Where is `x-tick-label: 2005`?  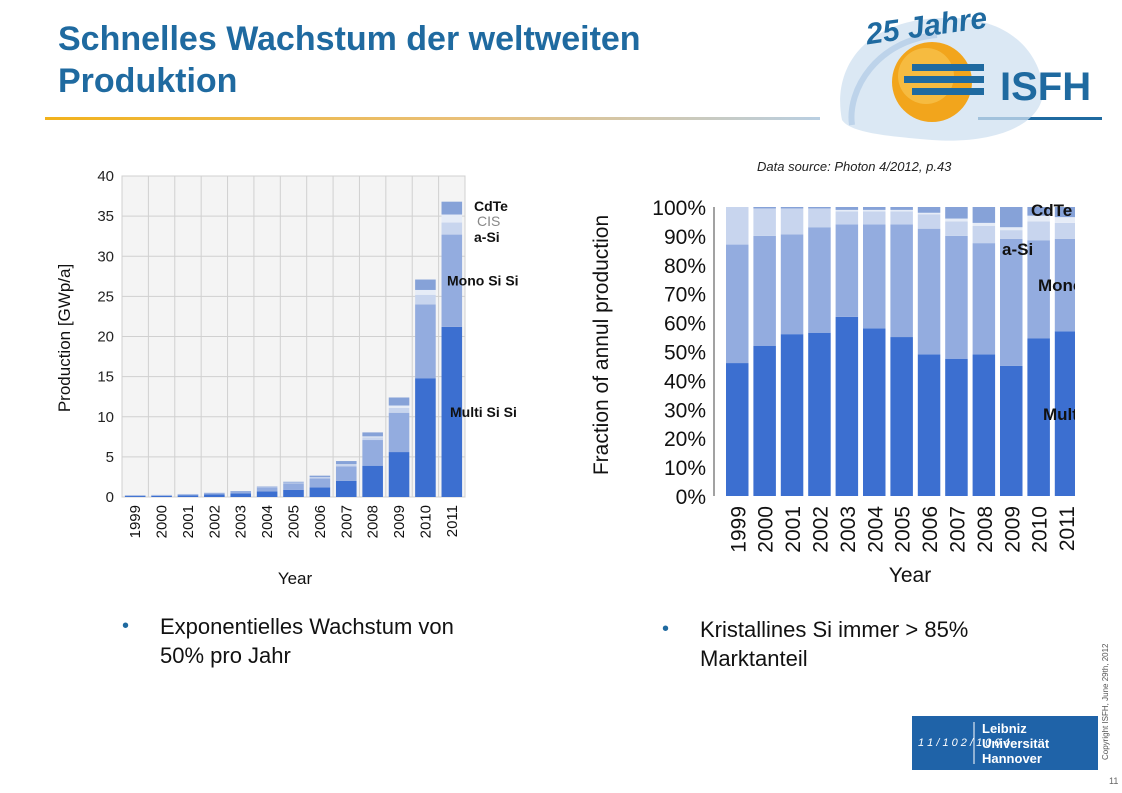 x-tick-label: 2005 is located at coordinates (903, 529).